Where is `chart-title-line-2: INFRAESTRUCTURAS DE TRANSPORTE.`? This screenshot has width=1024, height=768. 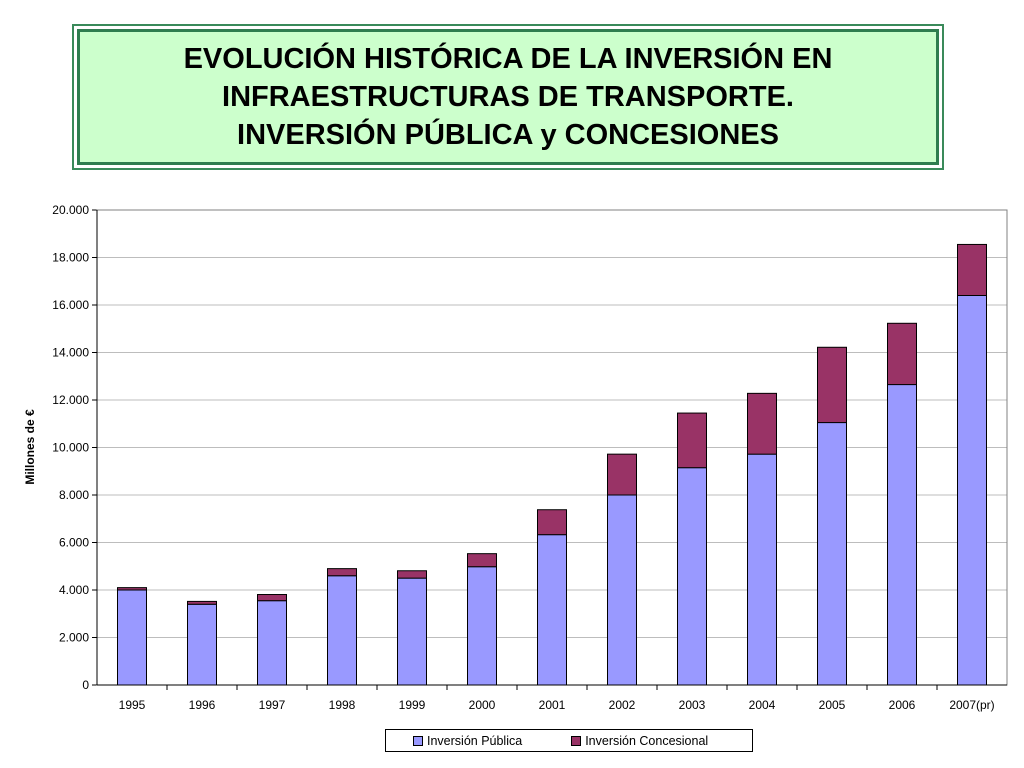
chart-title-line-2: INFRAESTRUCTURAS DE TRANSPORTE. is located at coordinates (508, 97).